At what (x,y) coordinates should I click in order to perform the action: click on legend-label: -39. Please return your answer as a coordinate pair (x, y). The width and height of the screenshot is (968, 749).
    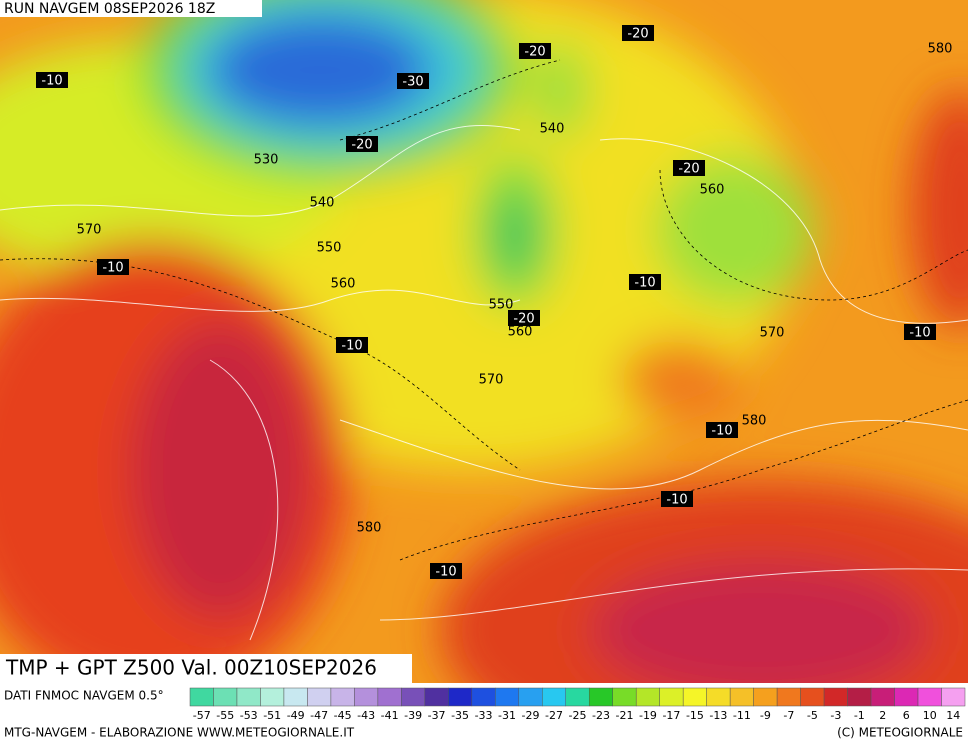
    Looking at the image, I should click on (413, 715).